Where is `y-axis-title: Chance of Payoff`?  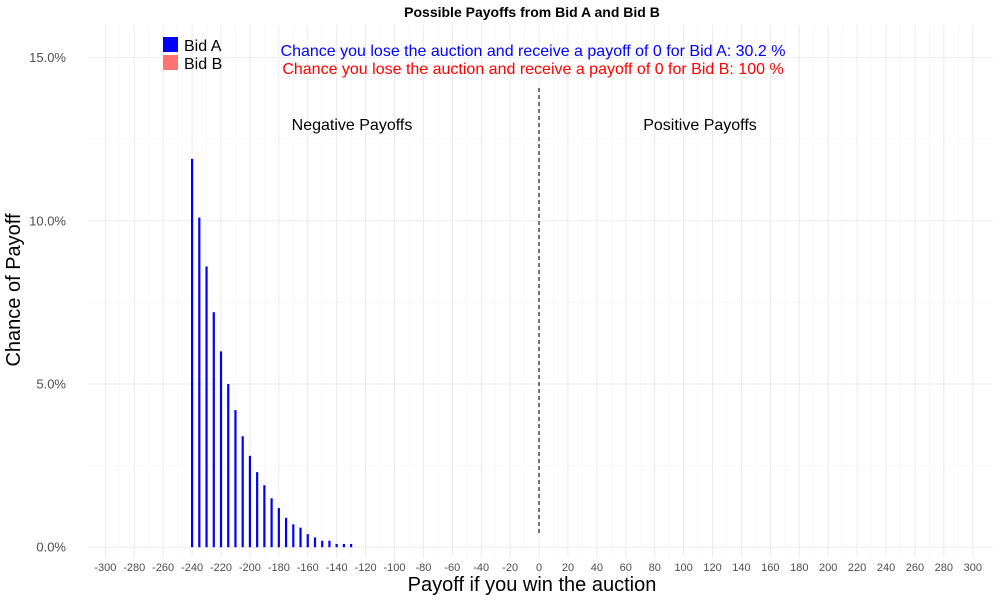 y-axis-title: Chance of Payoff is located at coordinates (14, 290).